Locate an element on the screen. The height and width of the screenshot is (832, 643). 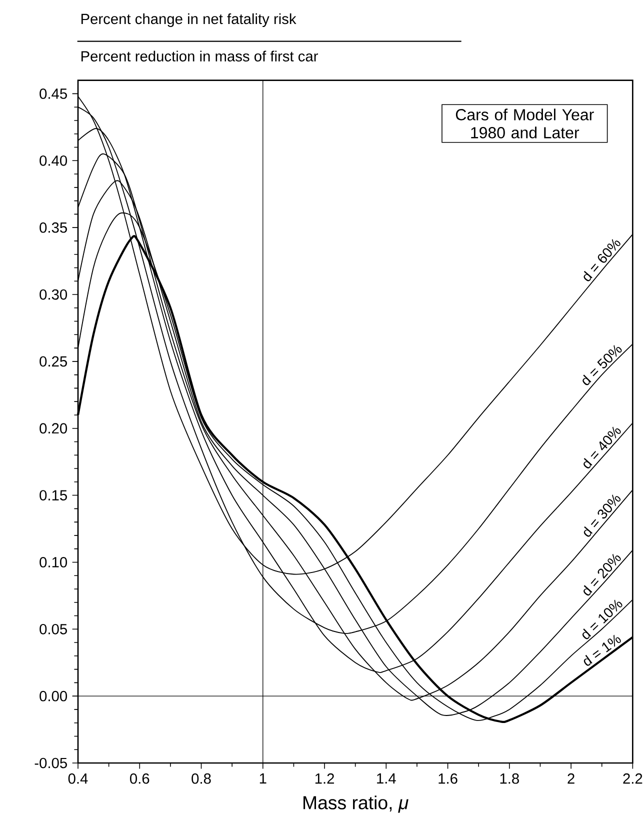
chart-subtitle: Percent reduction in mass of first car is located at coordinates (199, 56).